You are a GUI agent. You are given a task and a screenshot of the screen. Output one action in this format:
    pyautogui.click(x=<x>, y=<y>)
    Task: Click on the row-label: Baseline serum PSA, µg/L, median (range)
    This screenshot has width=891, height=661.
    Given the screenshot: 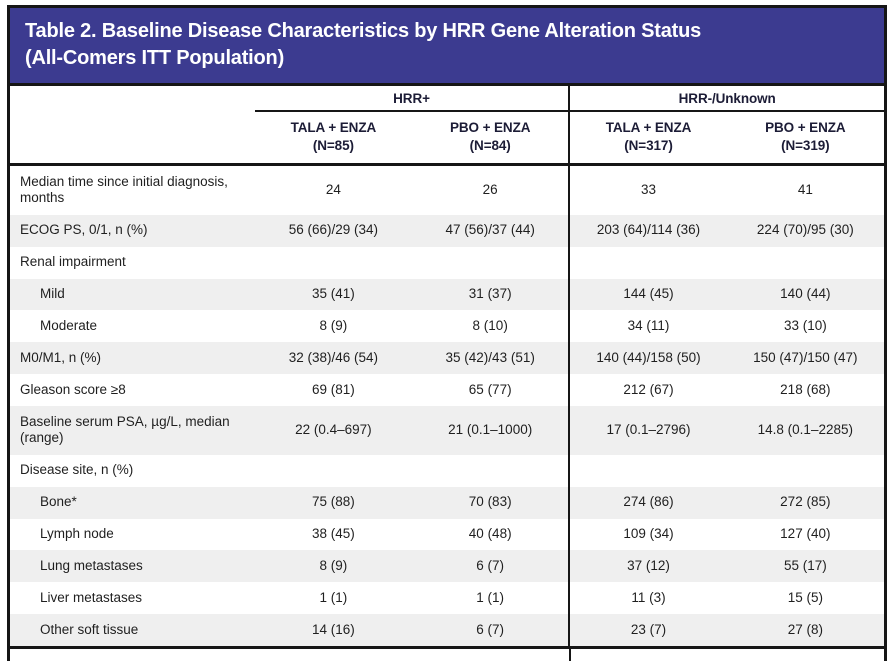 What is the action you would take?
    pyautogui.click(x=125, y=429)
    